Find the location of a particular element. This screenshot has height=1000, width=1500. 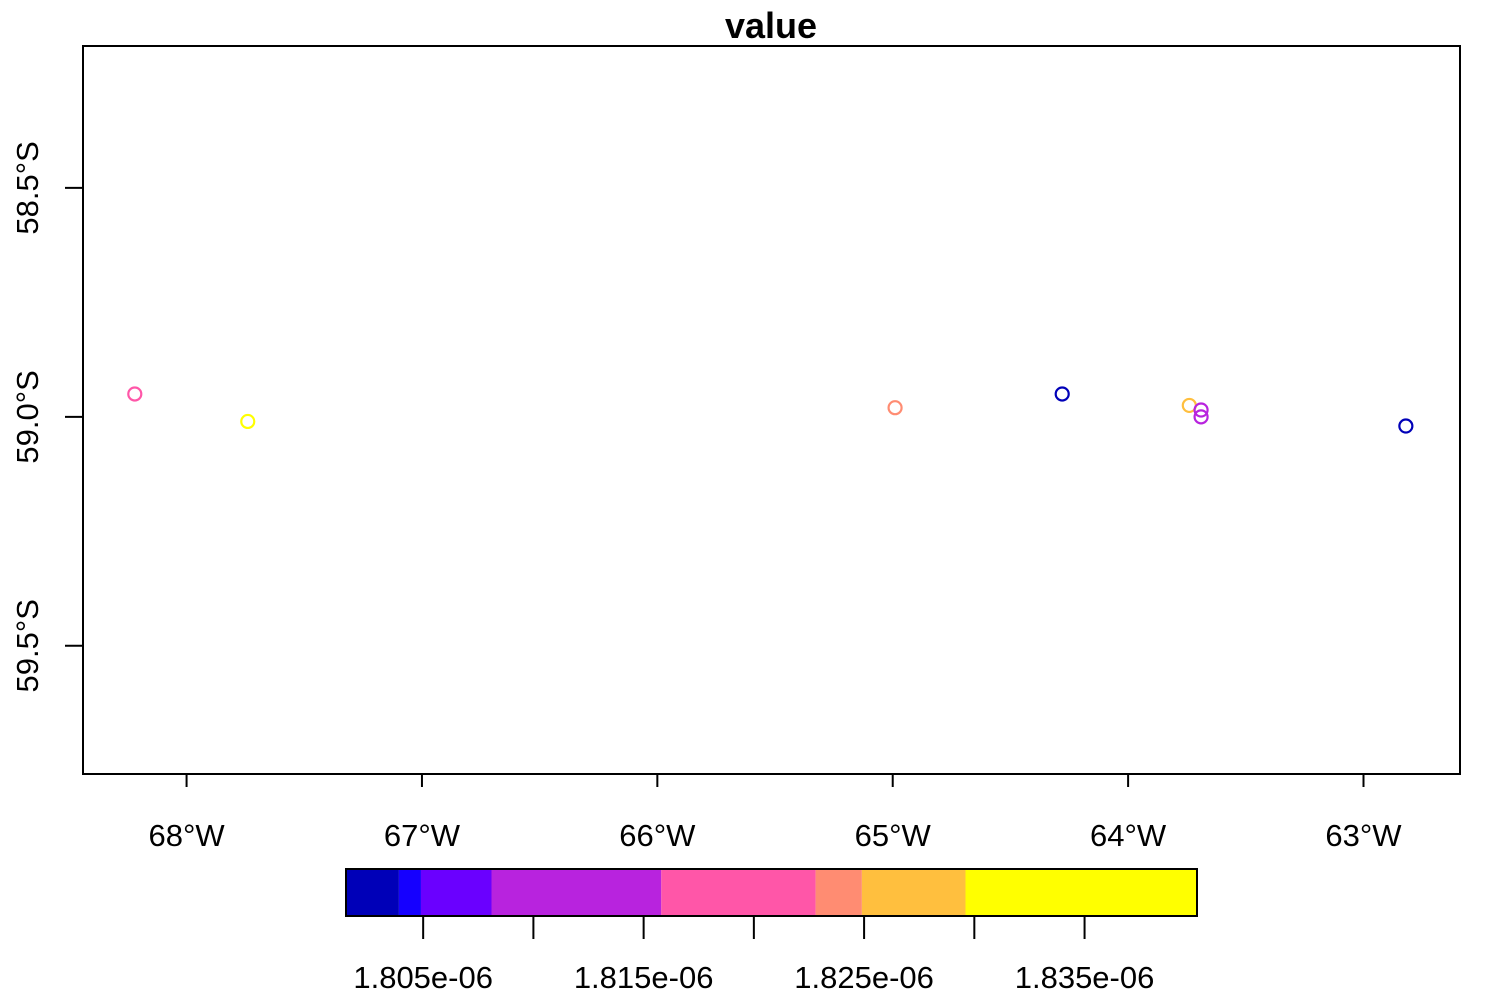

colorbar-label-0: 1.805e-06 is located at coordinates (423, 977).